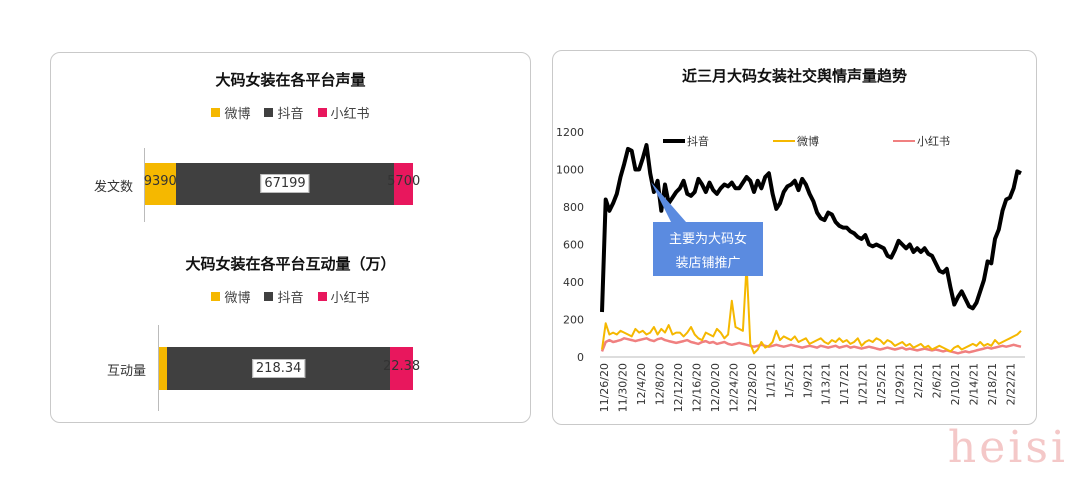 The height and width of the screenshot is (479, 1080). I want to click on y-tick-label: 600, so click(573, 245).